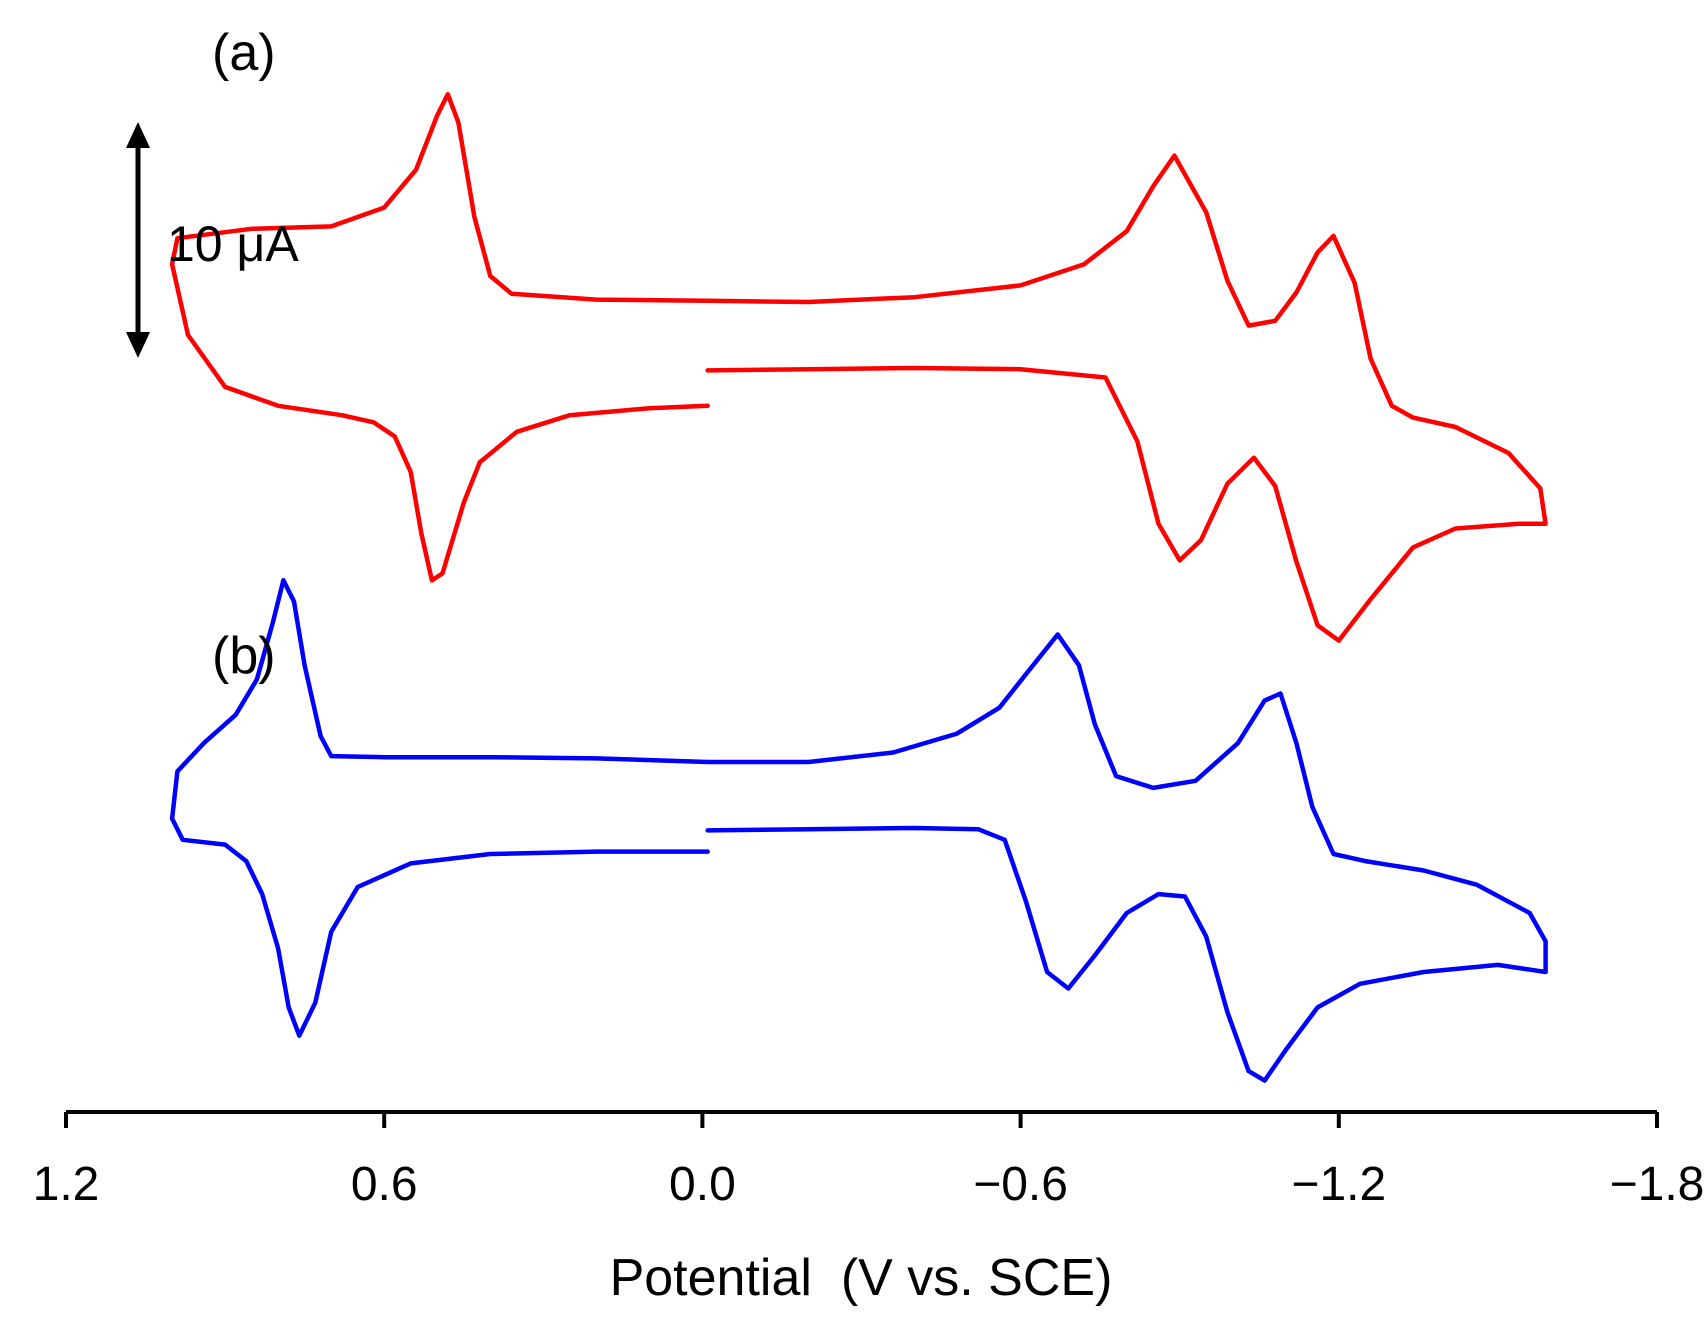  What do you see at coordinates (1657, 1184) in the screenshot?
I see `x-tick-label: −1.8` at bounding box center [1657, 1184].